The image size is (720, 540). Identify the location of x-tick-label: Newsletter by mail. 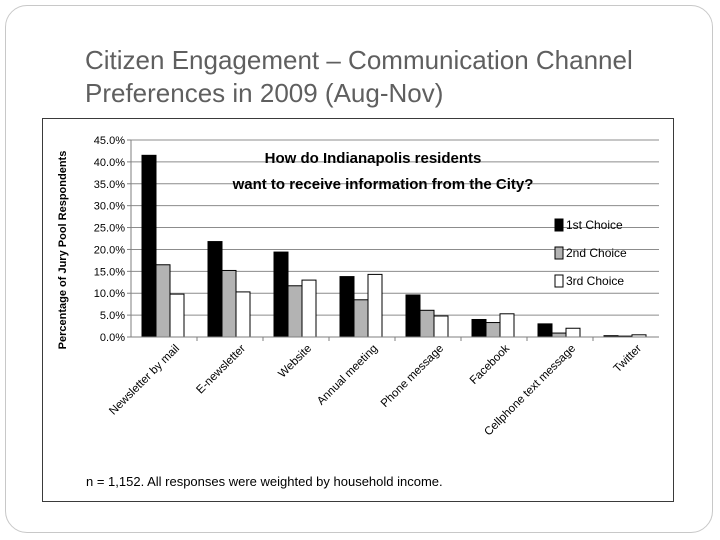
(144, 380).